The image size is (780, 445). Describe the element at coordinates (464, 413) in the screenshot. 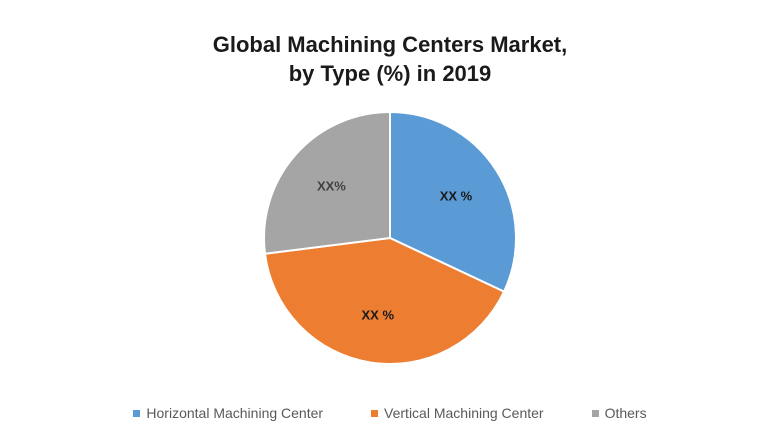

I see `legend-label: Vertical Machining Center` at that location.